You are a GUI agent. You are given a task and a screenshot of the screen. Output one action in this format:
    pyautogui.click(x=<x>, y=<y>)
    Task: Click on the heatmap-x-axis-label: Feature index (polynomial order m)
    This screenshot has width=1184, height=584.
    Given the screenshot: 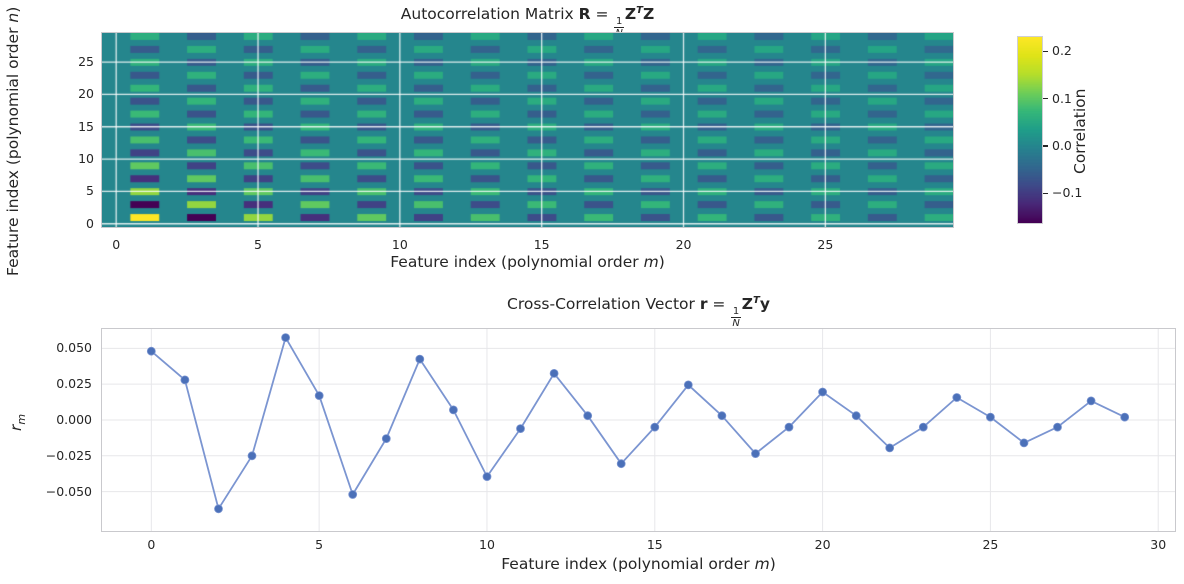 What is the action you would take?
    pyautogui.click(x=527, y=262)
    